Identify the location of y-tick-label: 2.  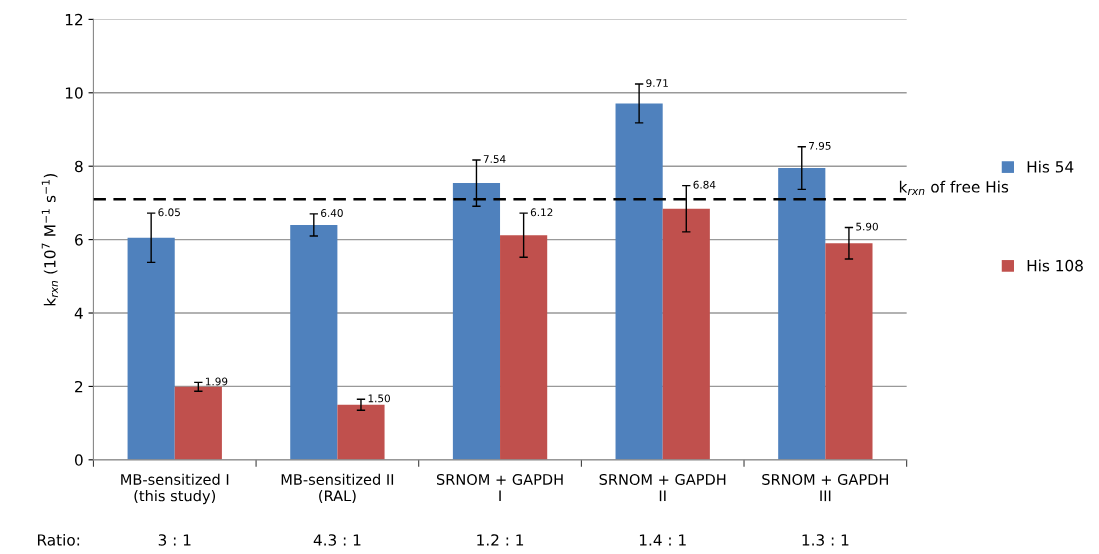
(79, 386).